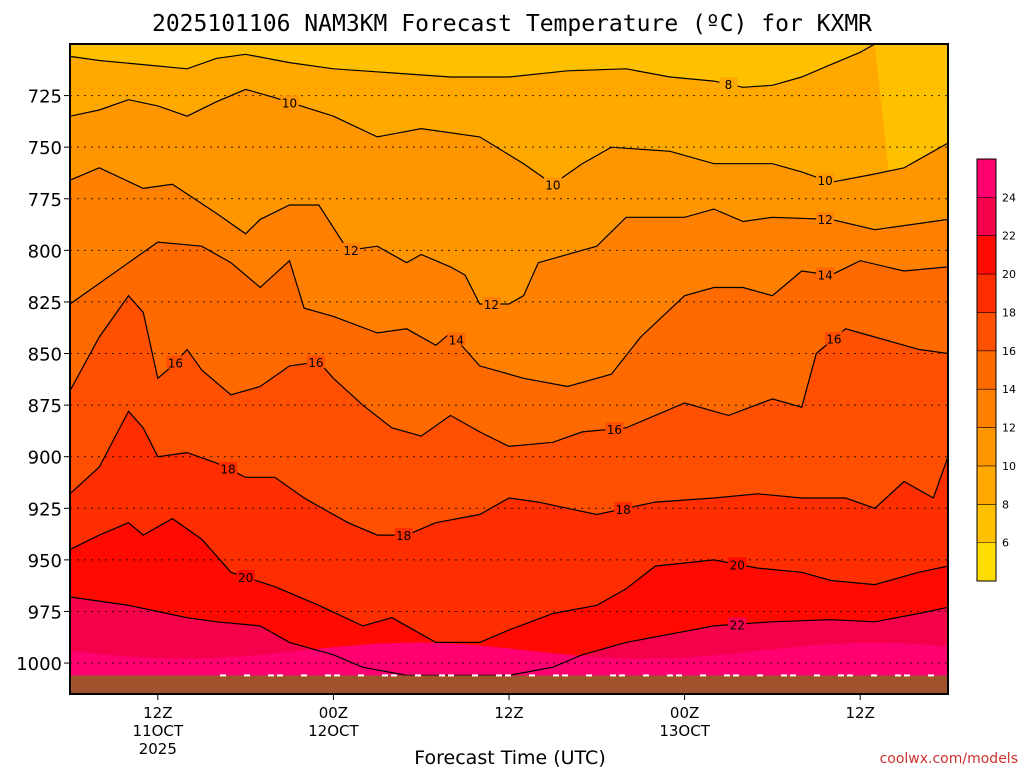 The image size is (1024, 768). Describe the element at coordinates (45, 200) in the screenshot. I see `y-tick-label: 775` at that location.